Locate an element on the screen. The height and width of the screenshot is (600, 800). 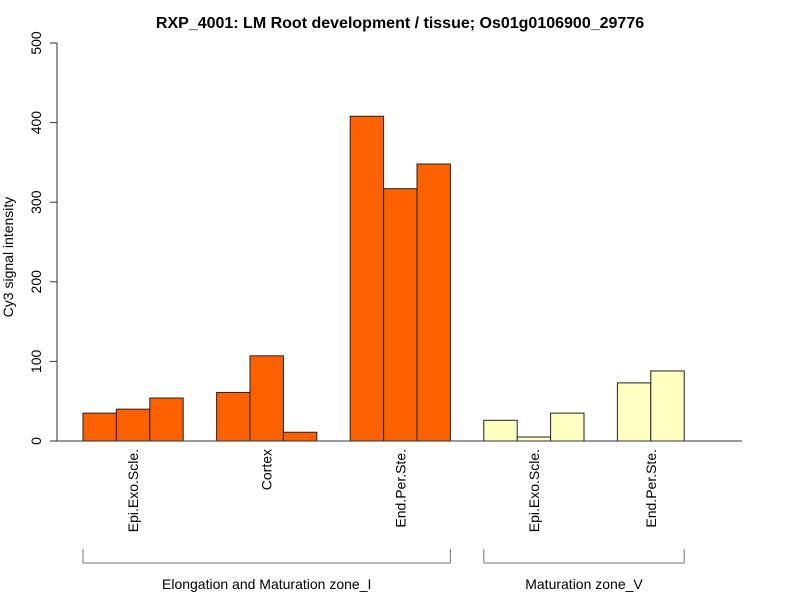
y-tick-label: 400 is located at coordinates (36, 123).